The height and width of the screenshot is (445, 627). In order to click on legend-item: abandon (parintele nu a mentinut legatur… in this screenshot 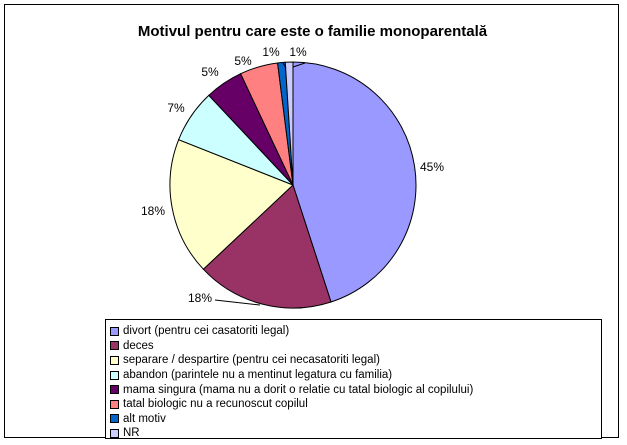, I will do `click(355, 375)`.